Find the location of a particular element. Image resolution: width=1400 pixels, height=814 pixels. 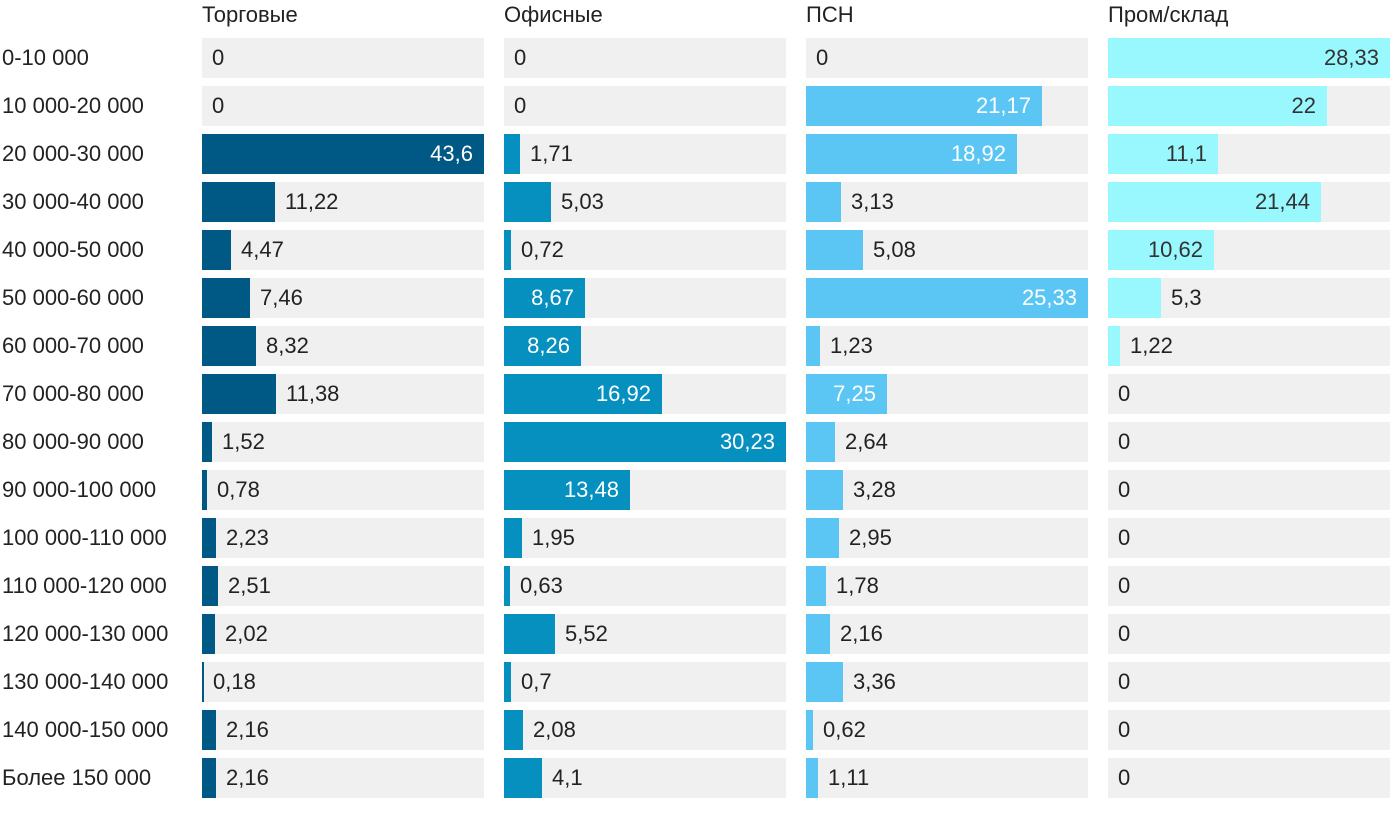

data-label: 1,71 is located at coordinates (551, 153).